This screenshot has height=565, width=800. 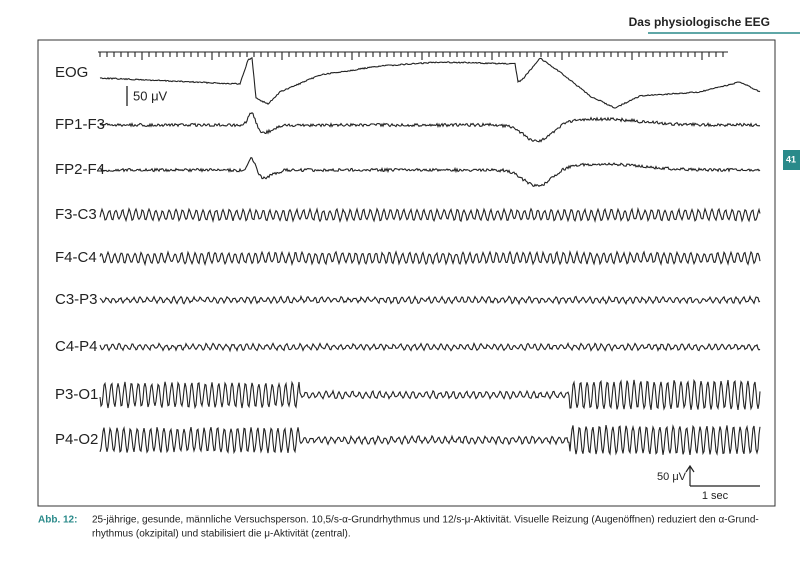 What do you see at coordinates (76, 214) in the screenshot?
I see `channel-label: F3-C3` at bounding box center [76, 214].